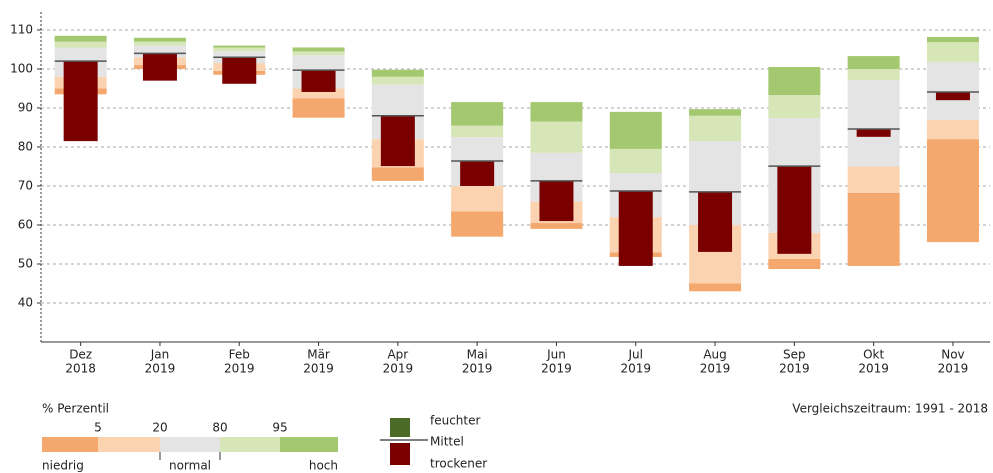 The height and width of the screenshot is (473, 993). I want to click on x-tick-label: Jul, so click(635, 355).